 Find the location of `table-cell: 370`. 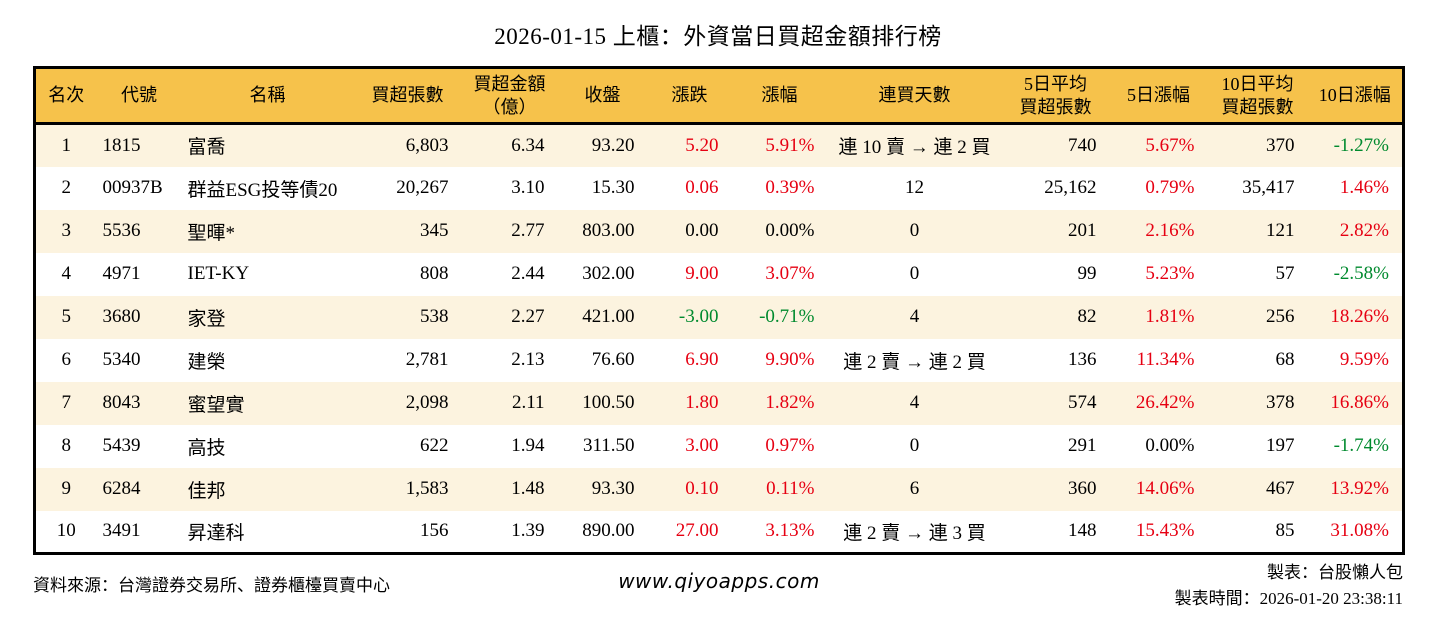

table-cell: 370 is located at coordinates (1280, 145).